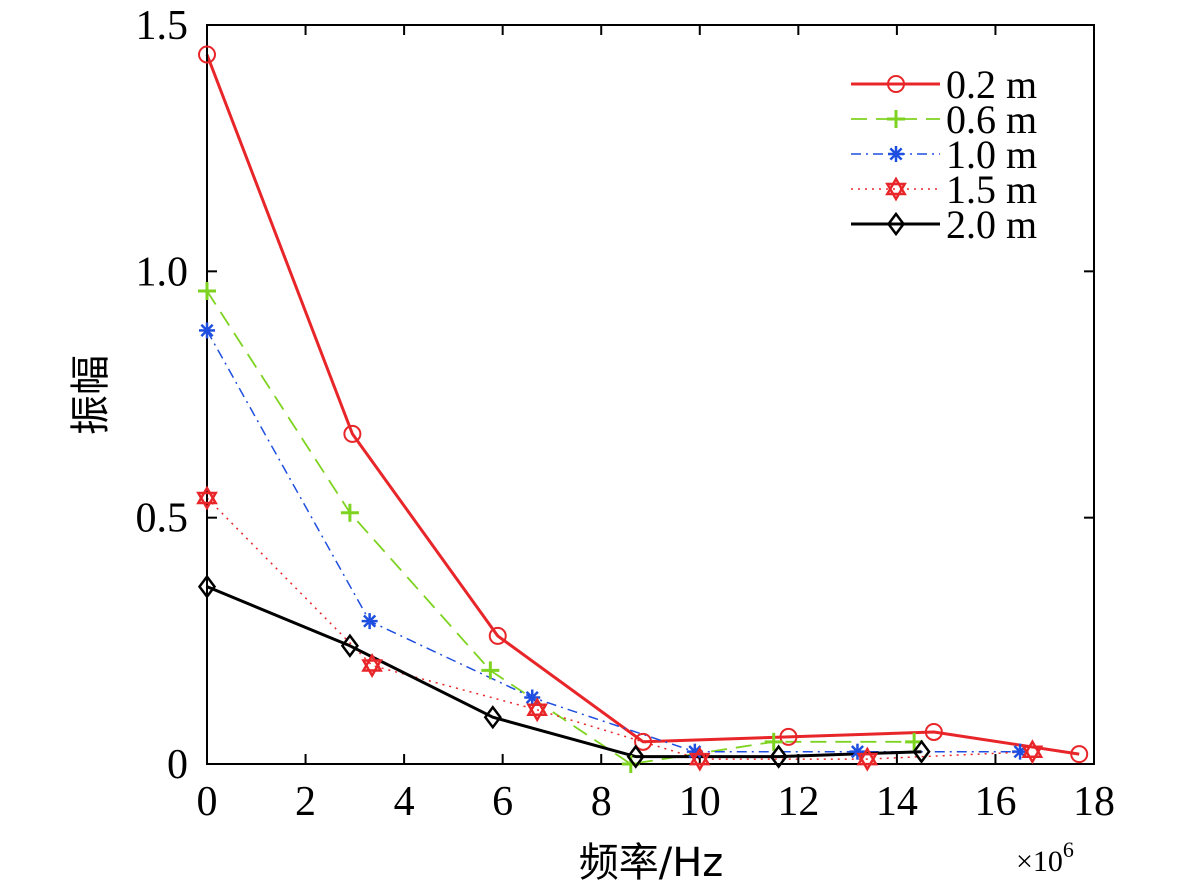 This screenshot has height=896, width=1181. What do you see at coordinates (162, 272) in the screenshot?
I see `y-tick-label: 1.0` at bounding box center [162, 272].